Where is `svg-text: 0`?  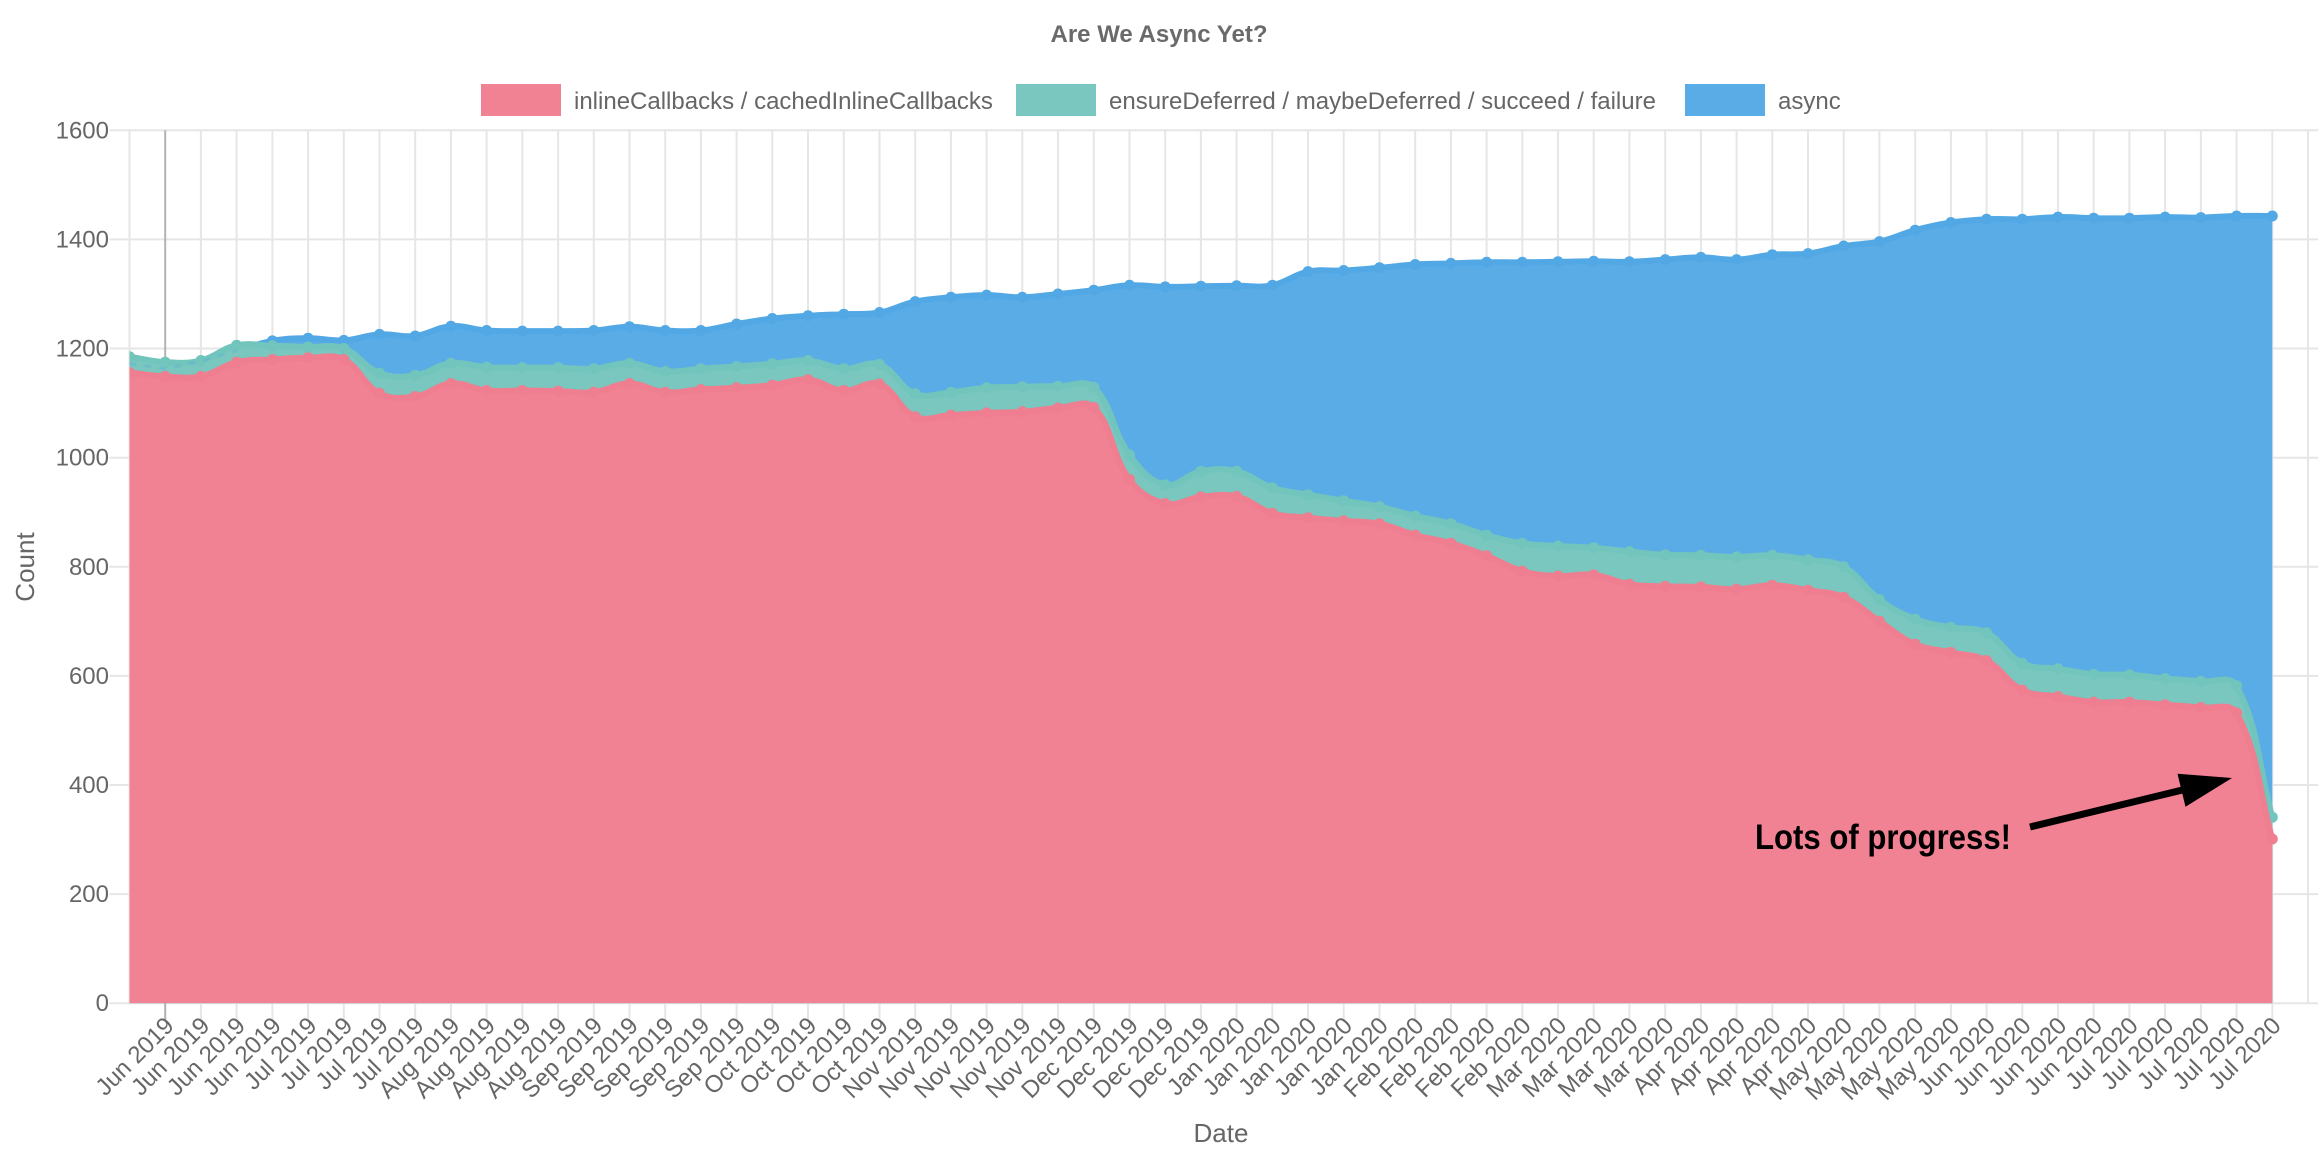 svg-text: 0 is located at coordinates (102, 1003).